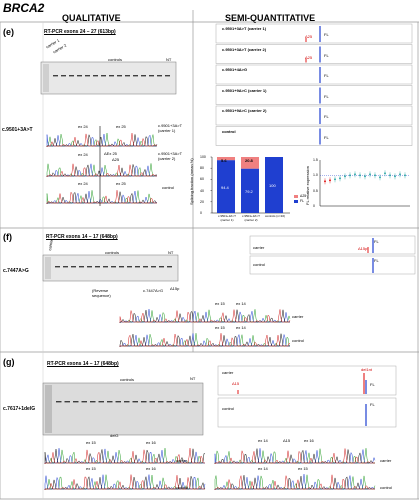 This screenshot has width=419, height=500. Describe the element at coordinates (309, 440) in the screenshot. I see `panel-g-seq-right-ex16: ex 16` at that location.